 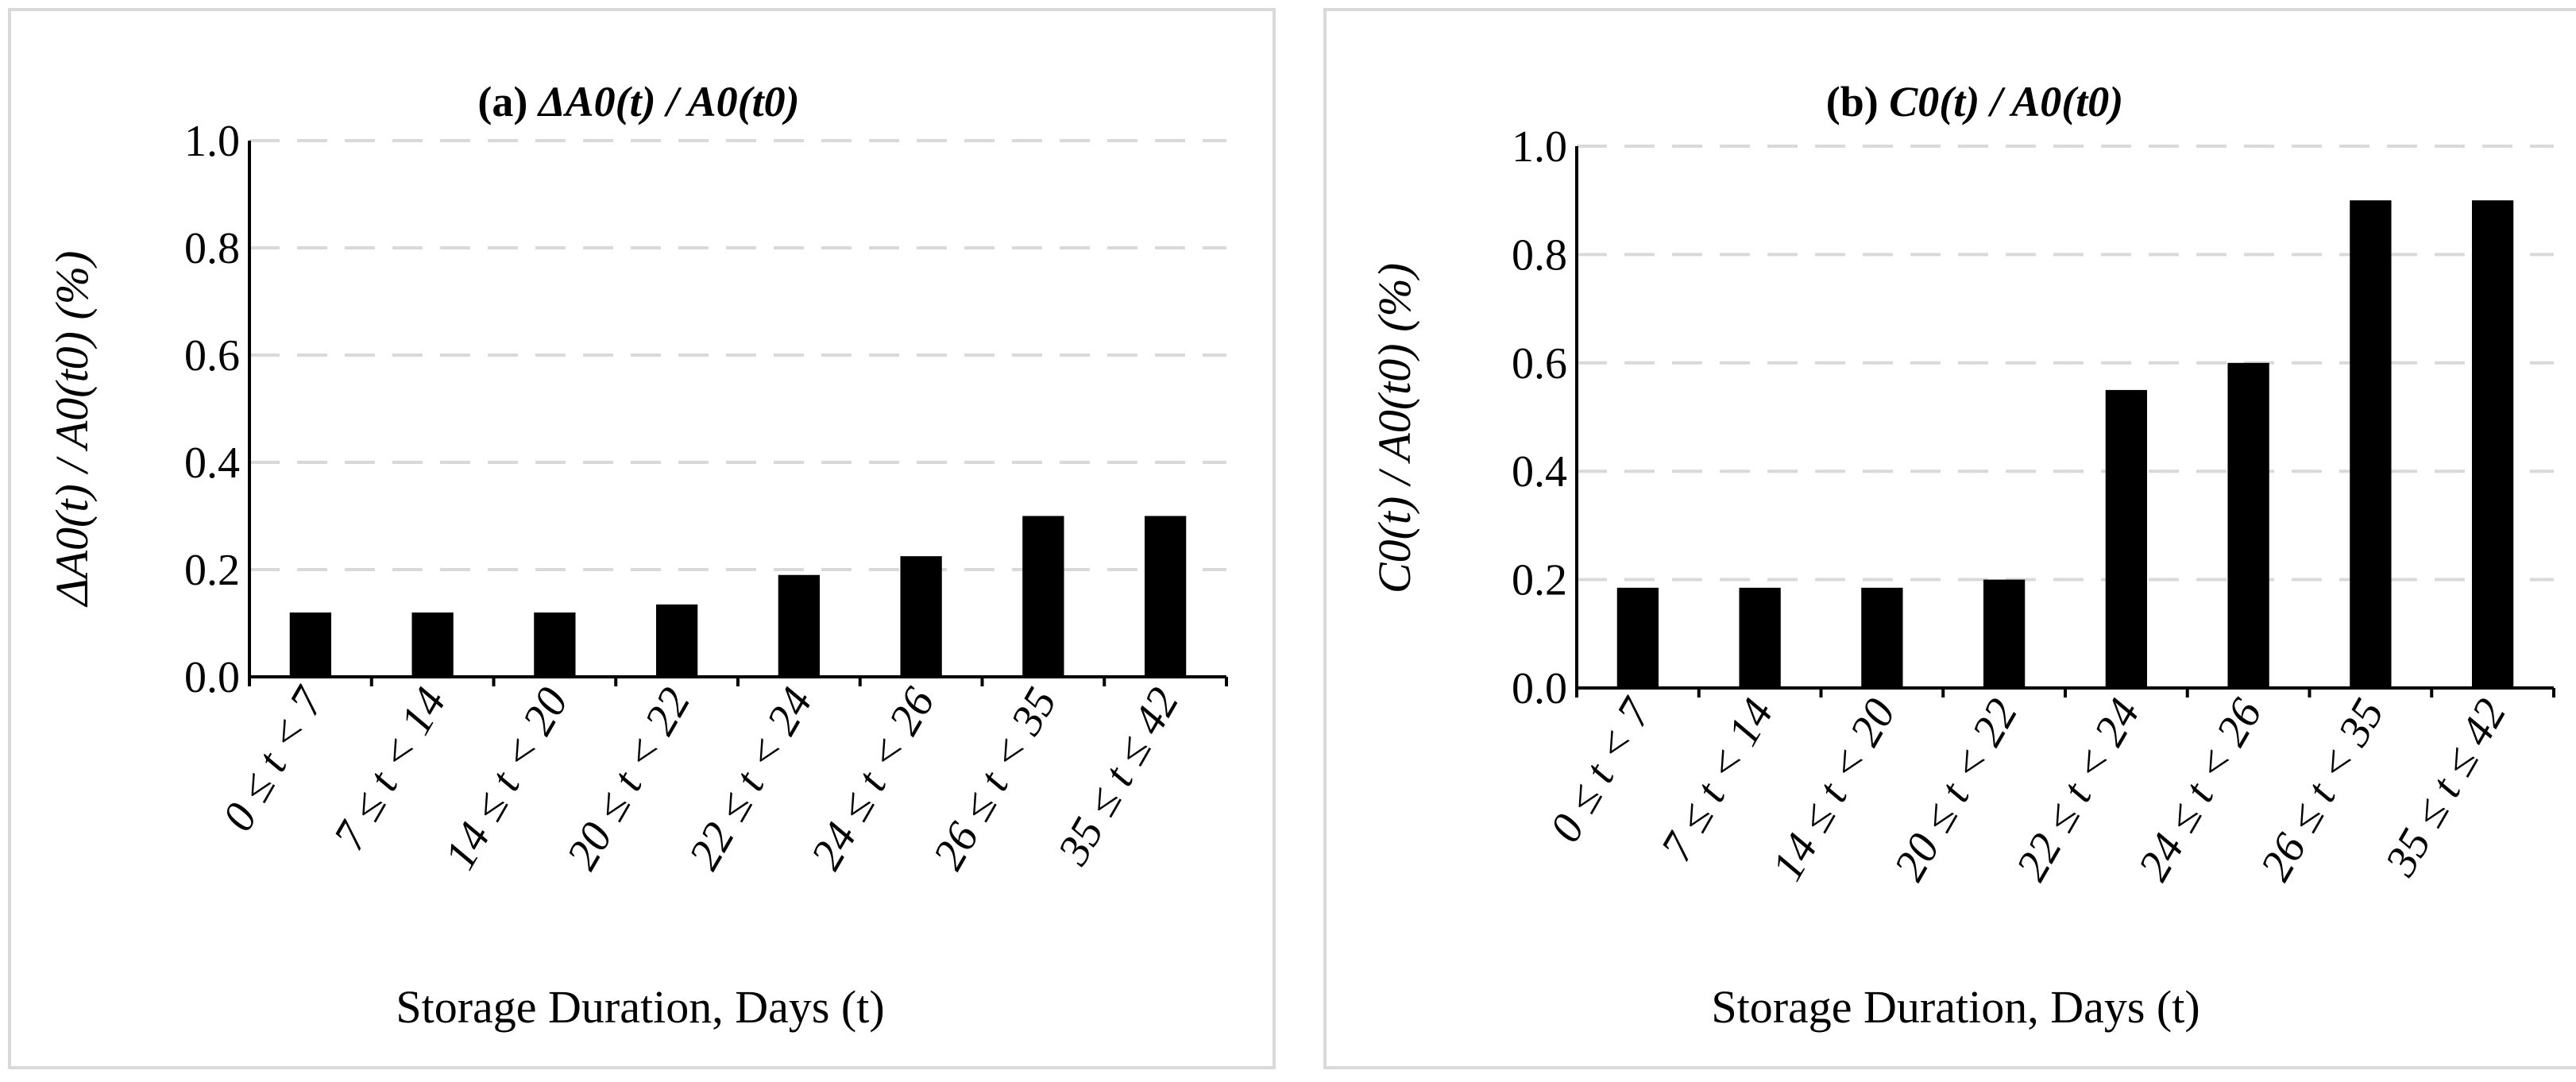 What do you see at coordinates (638, 102) in the screenshot?
I see `chart-title: (a) ΔA0(t) / A0(t0)` at bounding box center [638, 102].